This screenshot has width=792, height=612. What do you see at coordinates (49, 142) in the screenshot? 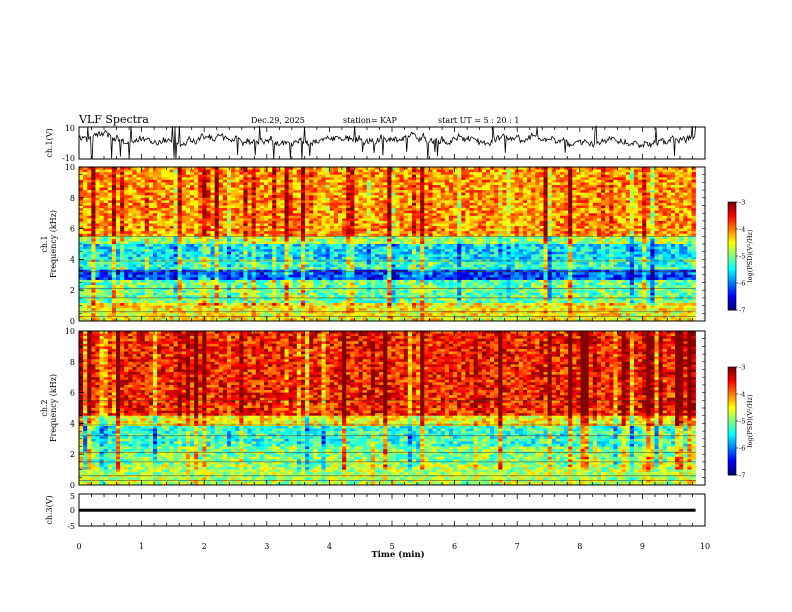
I see `ch1-waveform-ylabel: ch.1(V)` at bounding box center [49, 142].